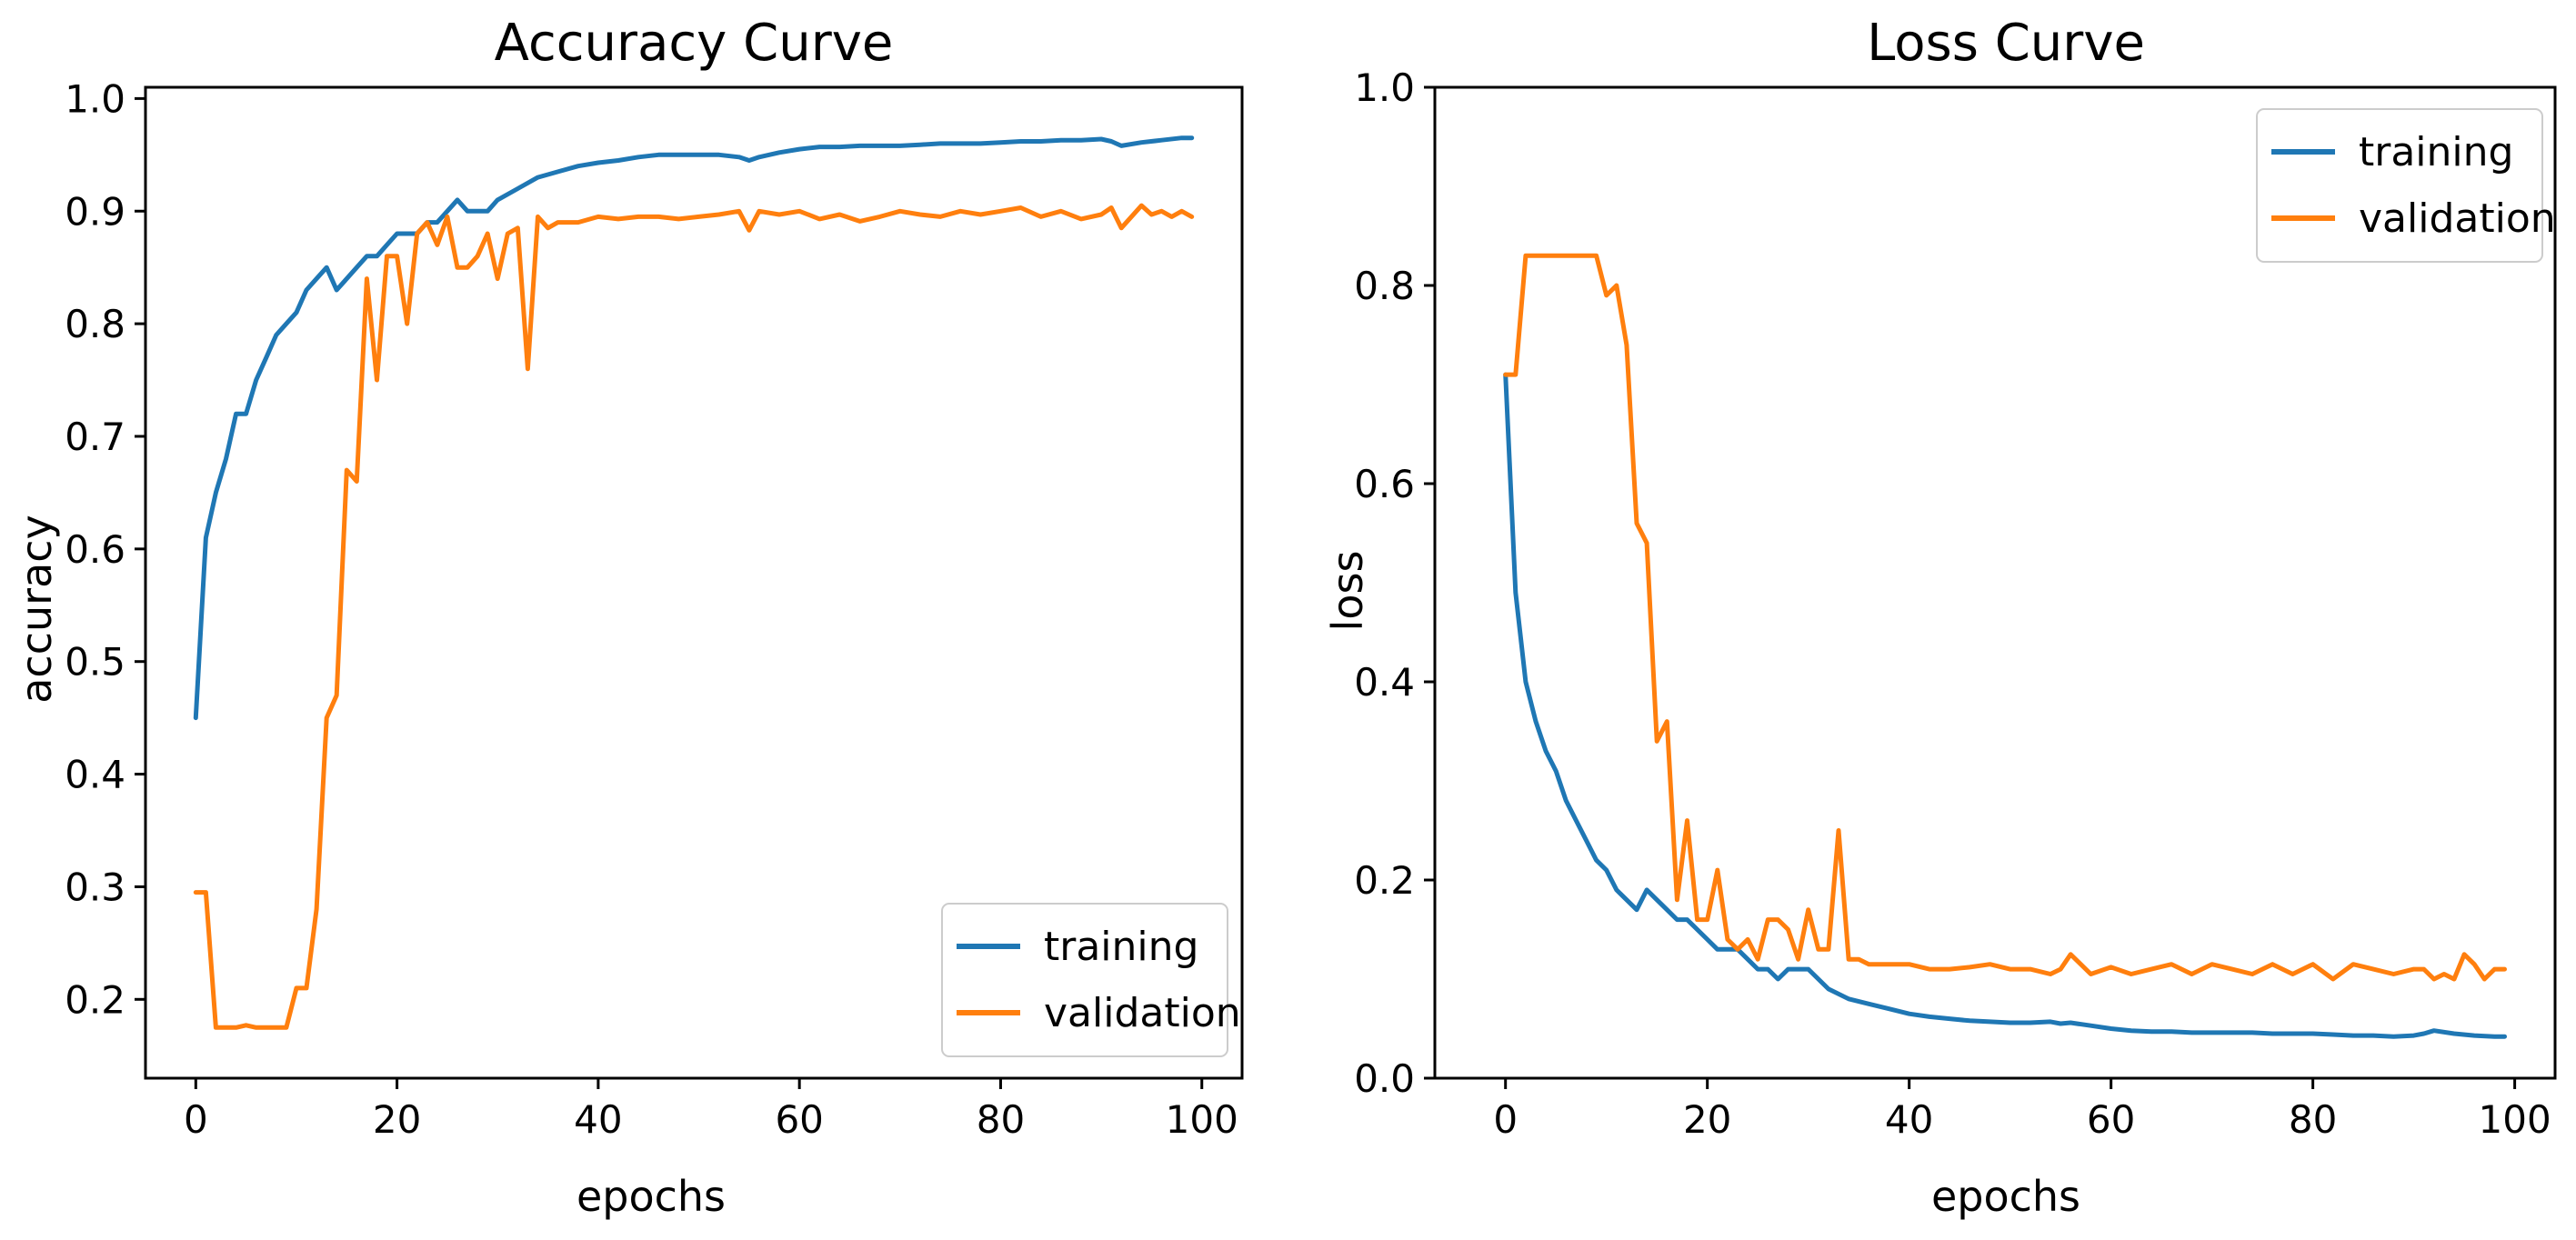  What do you see at coordinates (1347, 592) in the screenshot?
I see `loss-y-axis-label: loss` at bounding box center [1347, 592].